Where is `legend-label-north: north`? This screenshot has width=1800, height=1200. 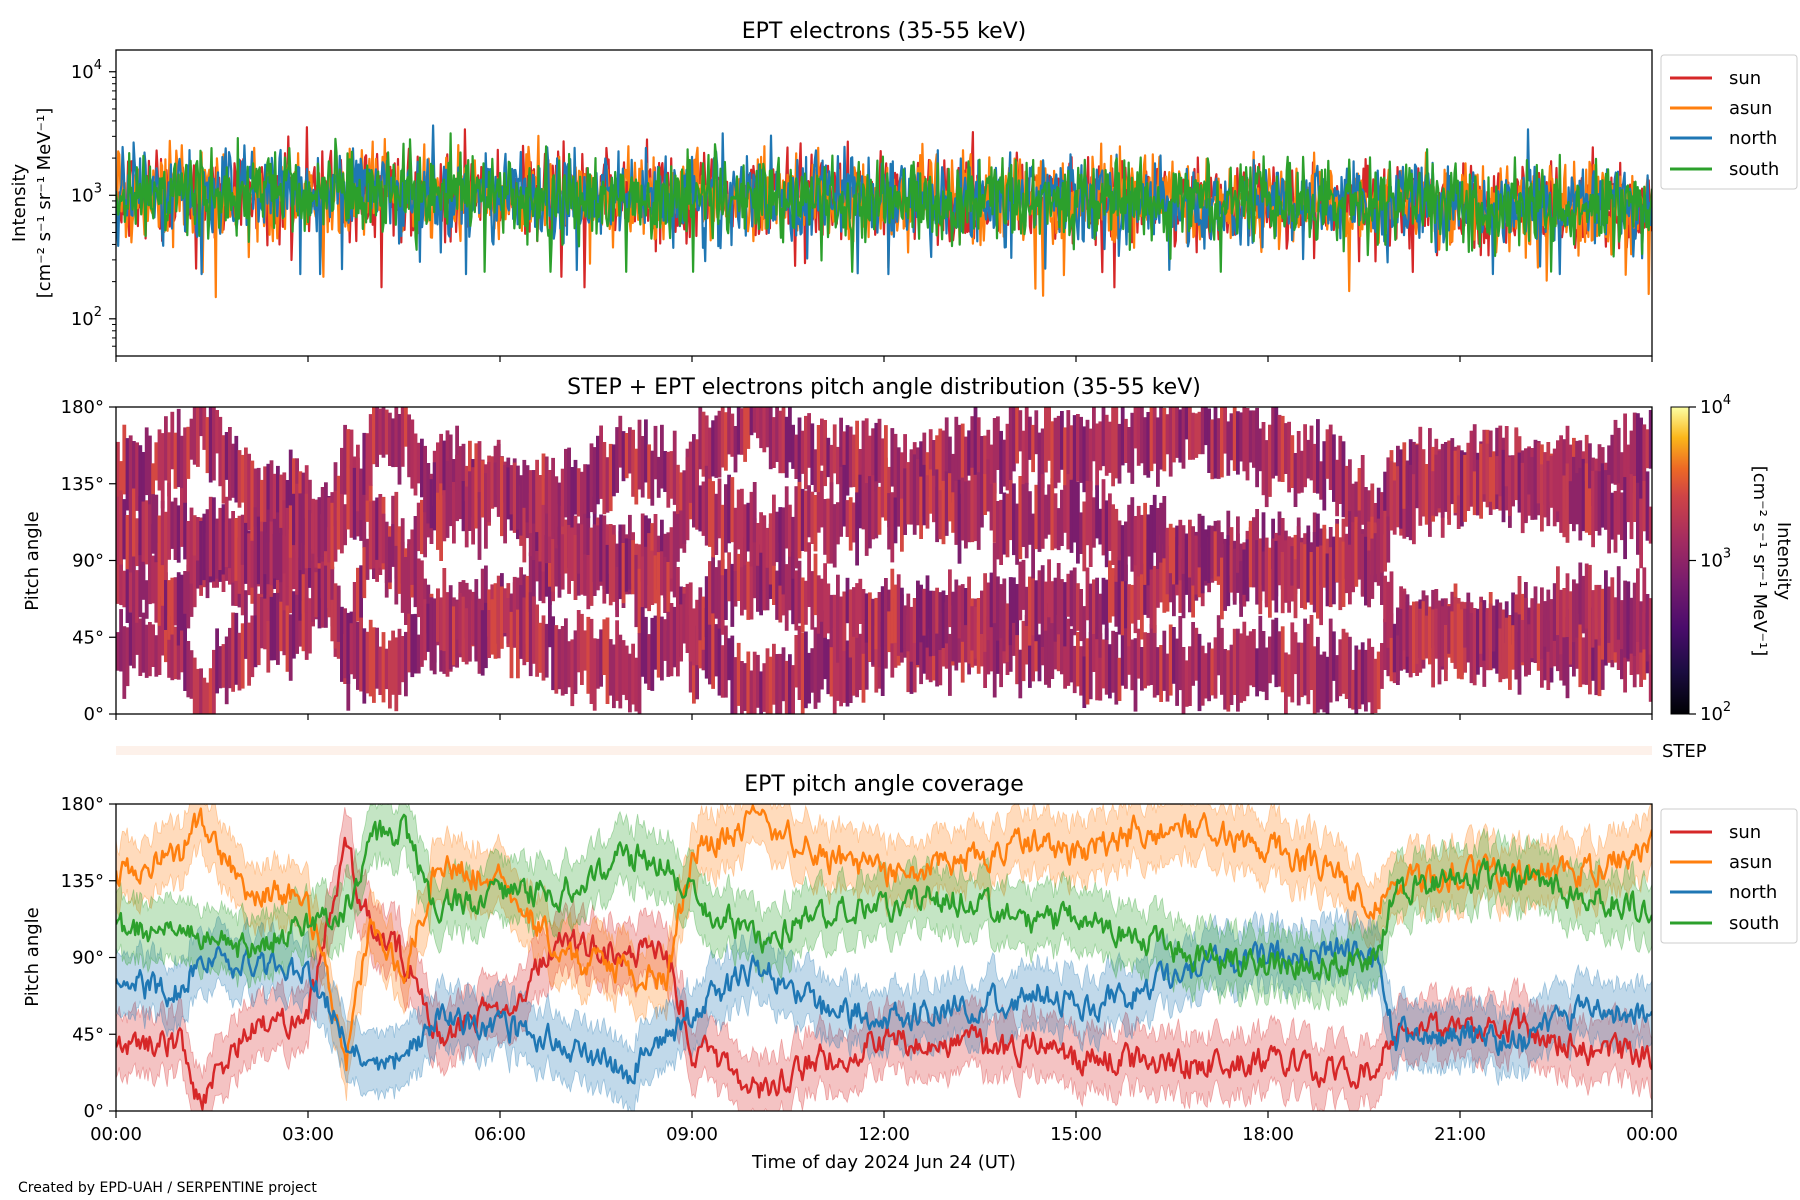 legend-label-north: north is located at coordinates (1753, 138).